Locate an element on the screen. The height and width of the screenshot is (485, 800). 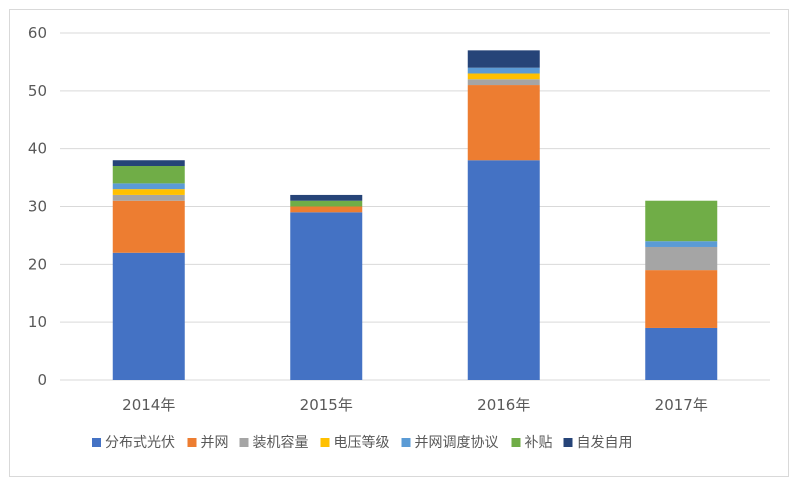
y-tick-label: 20 is located at coordinates (37, 264).